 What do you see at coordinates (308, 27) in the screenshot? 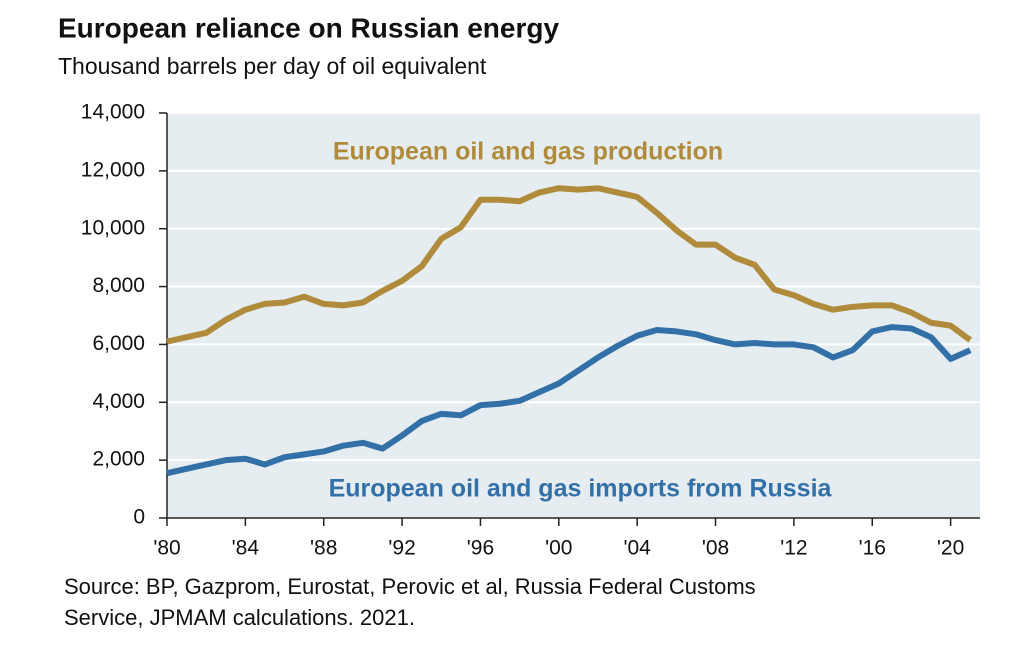
I see `chart-title: European reliance on Russian energy` at bounding box center [308, 27].